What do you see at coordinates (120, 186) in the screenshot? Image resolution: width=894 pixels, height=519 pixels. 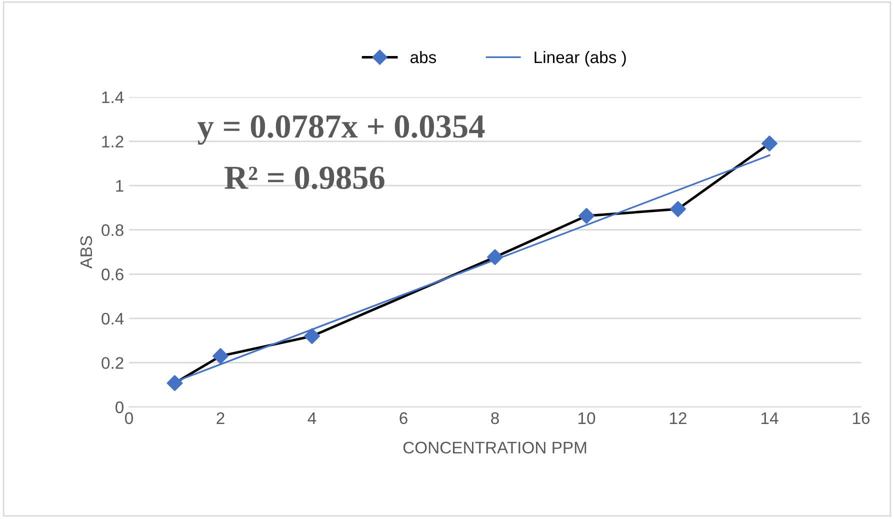 I see `y-tick-label: 1` at bounding box center [120, 186].